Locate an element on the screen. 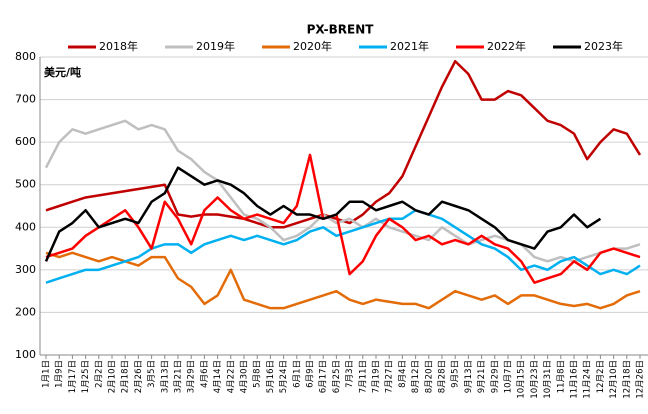 The width and height of the screenshot is (648, 414). x-tick-label: 6月25日 is located at coordinates (337, 376).